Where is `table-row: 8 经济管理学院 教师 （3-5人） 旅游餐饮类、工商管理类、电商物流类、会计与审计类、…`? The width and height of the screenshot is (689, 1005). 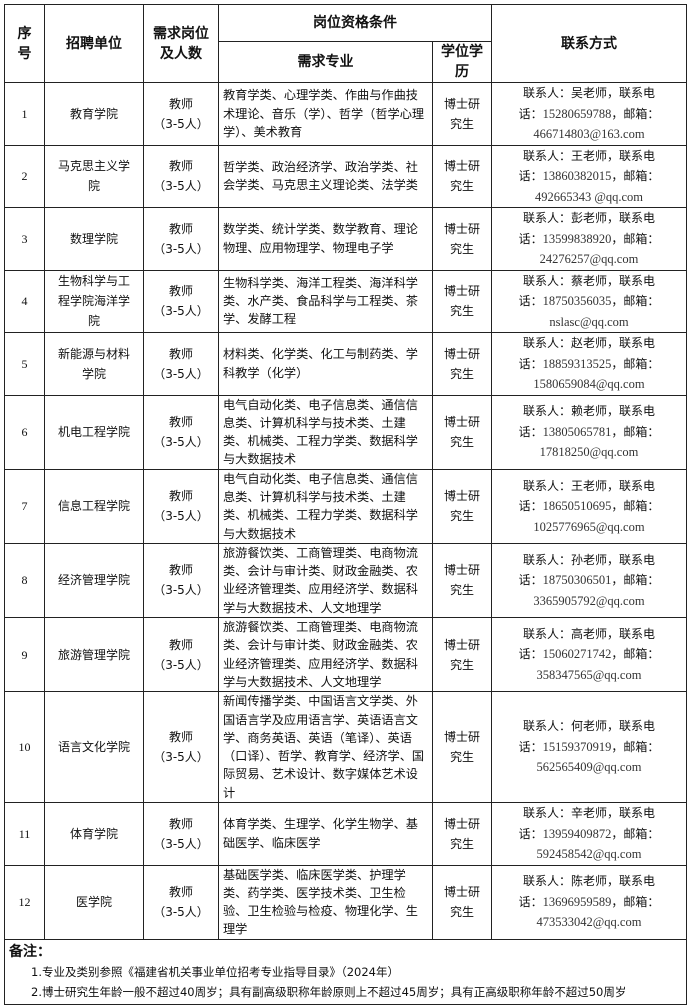 table-row: 8 经济管理学院 教师 （3-5人） 旅游餐饮类、工商管理类、电商物流类、会计与审计类、… is located at coordinates (345, 580).